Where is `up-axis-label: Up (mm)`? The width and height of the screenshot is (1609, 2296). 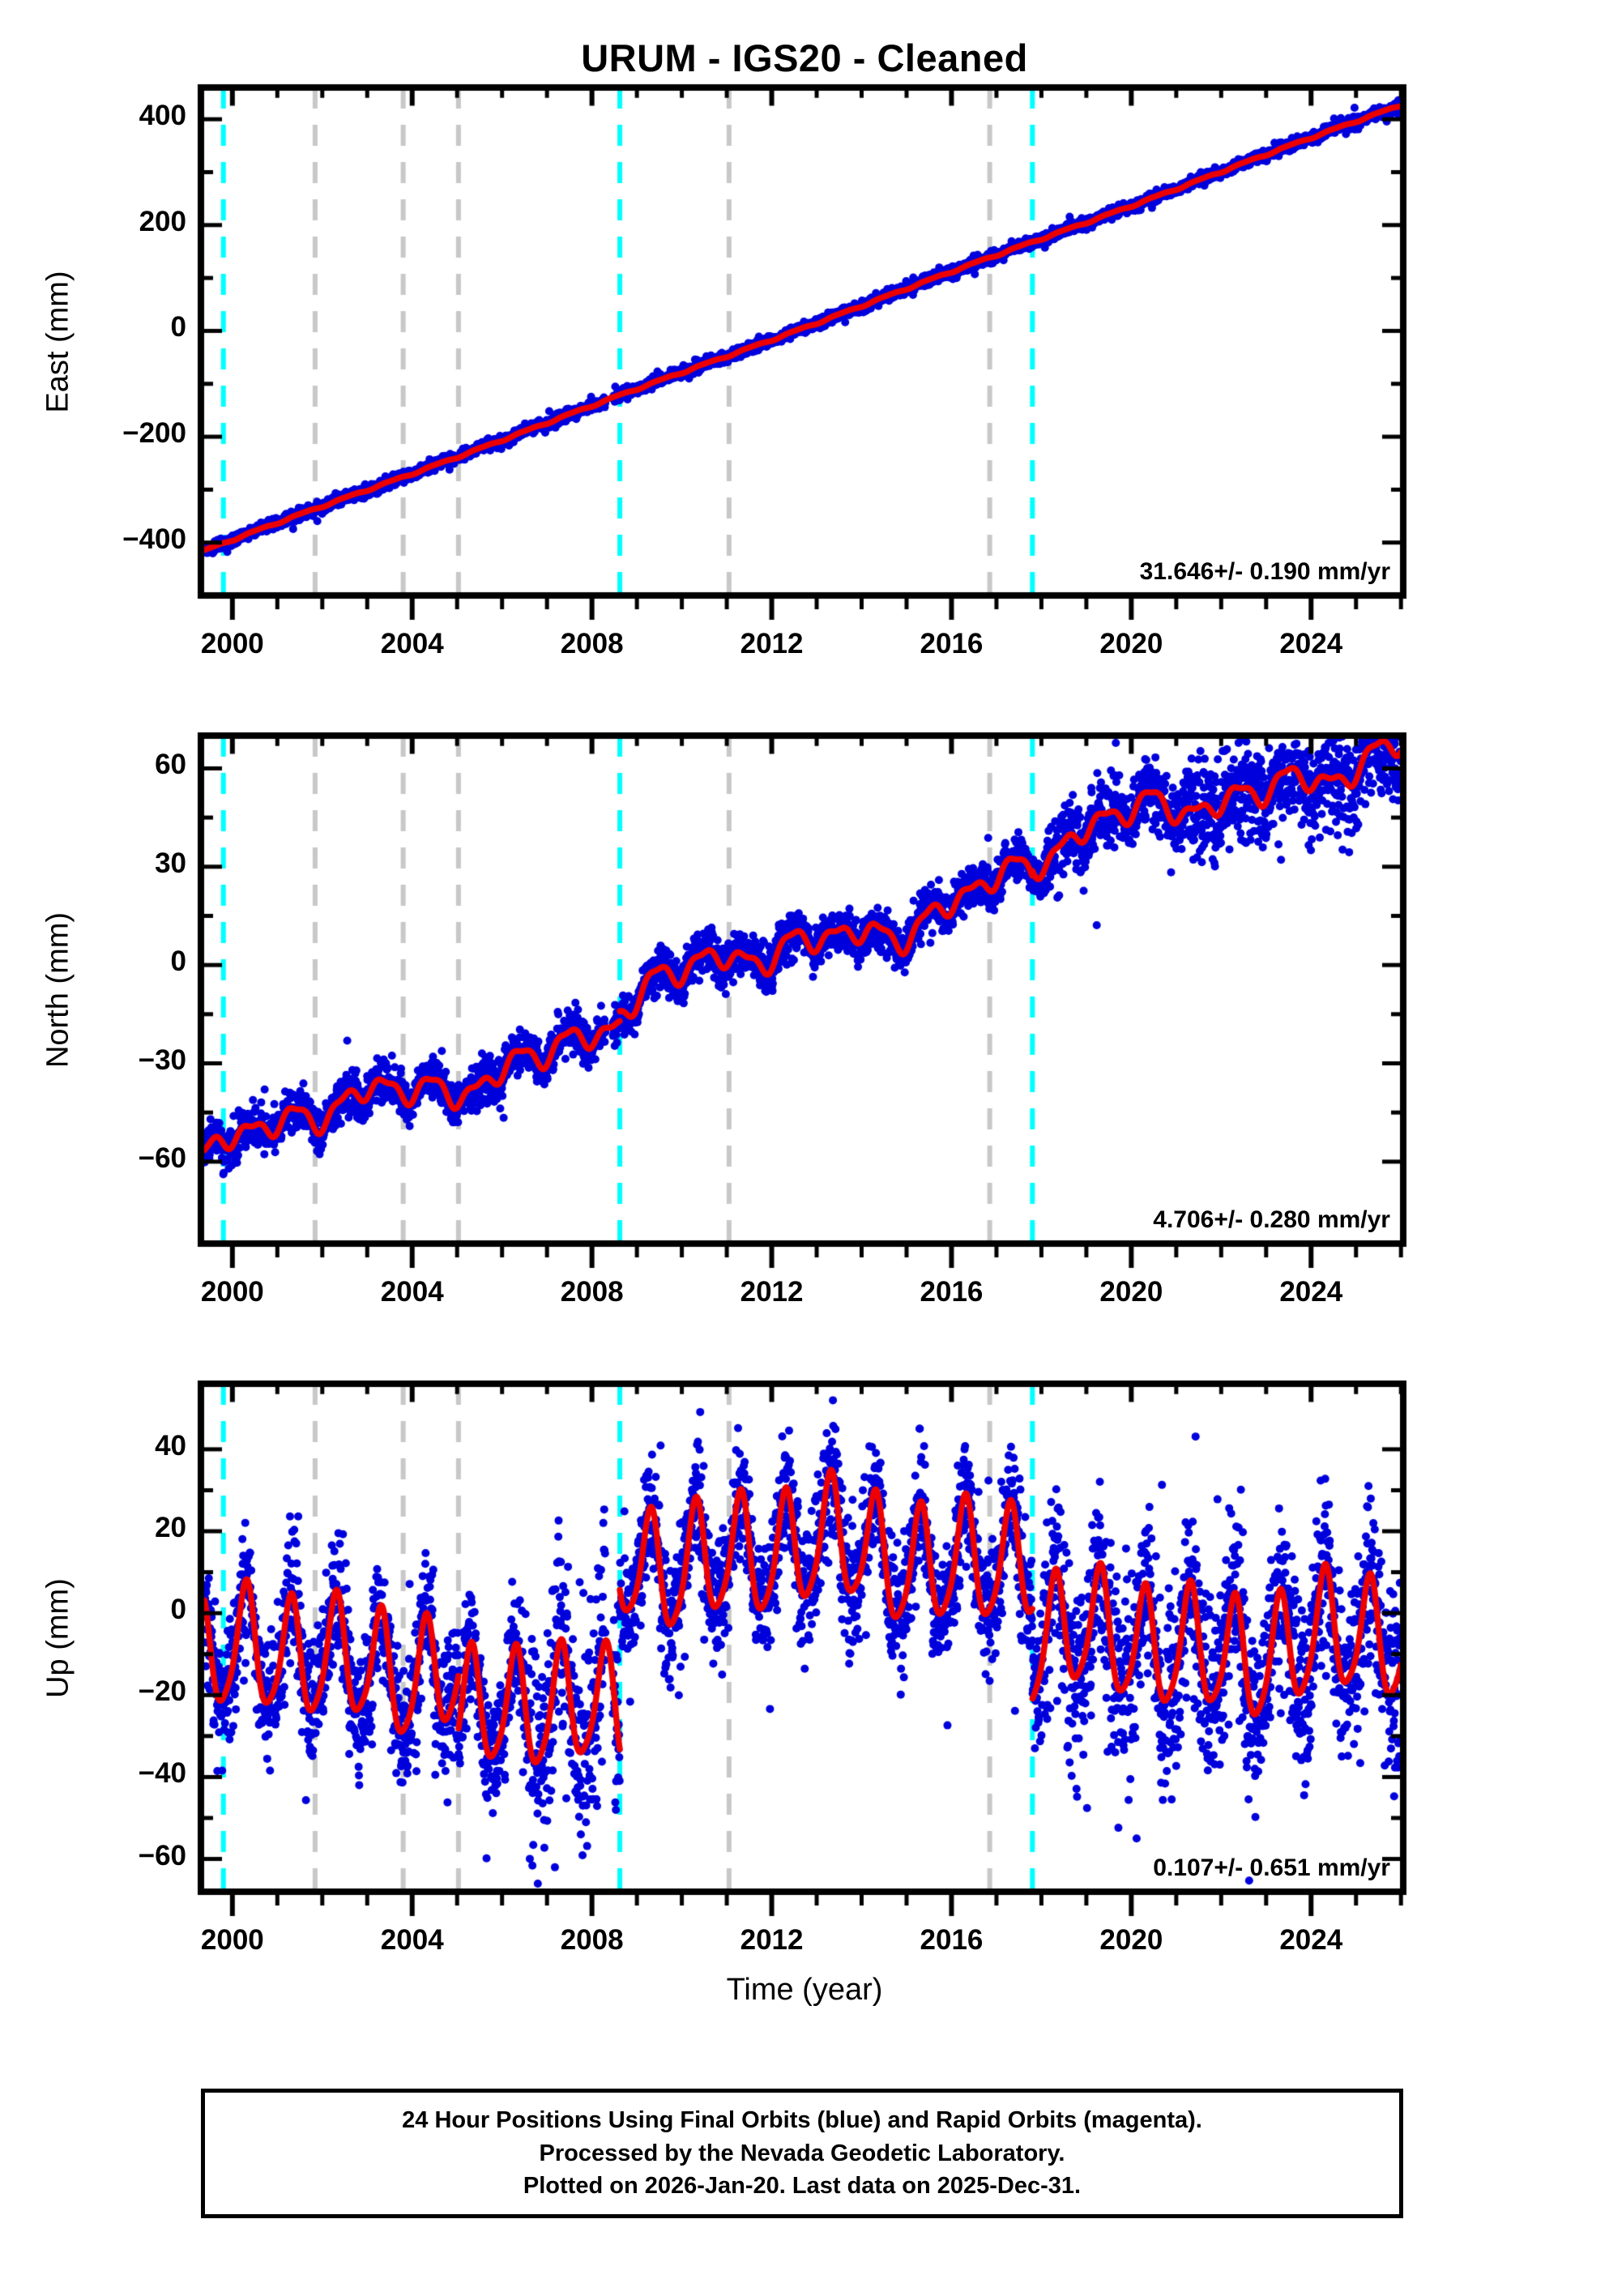
up-axis-label: Up (mm) is located at coordinates (58, 1637).